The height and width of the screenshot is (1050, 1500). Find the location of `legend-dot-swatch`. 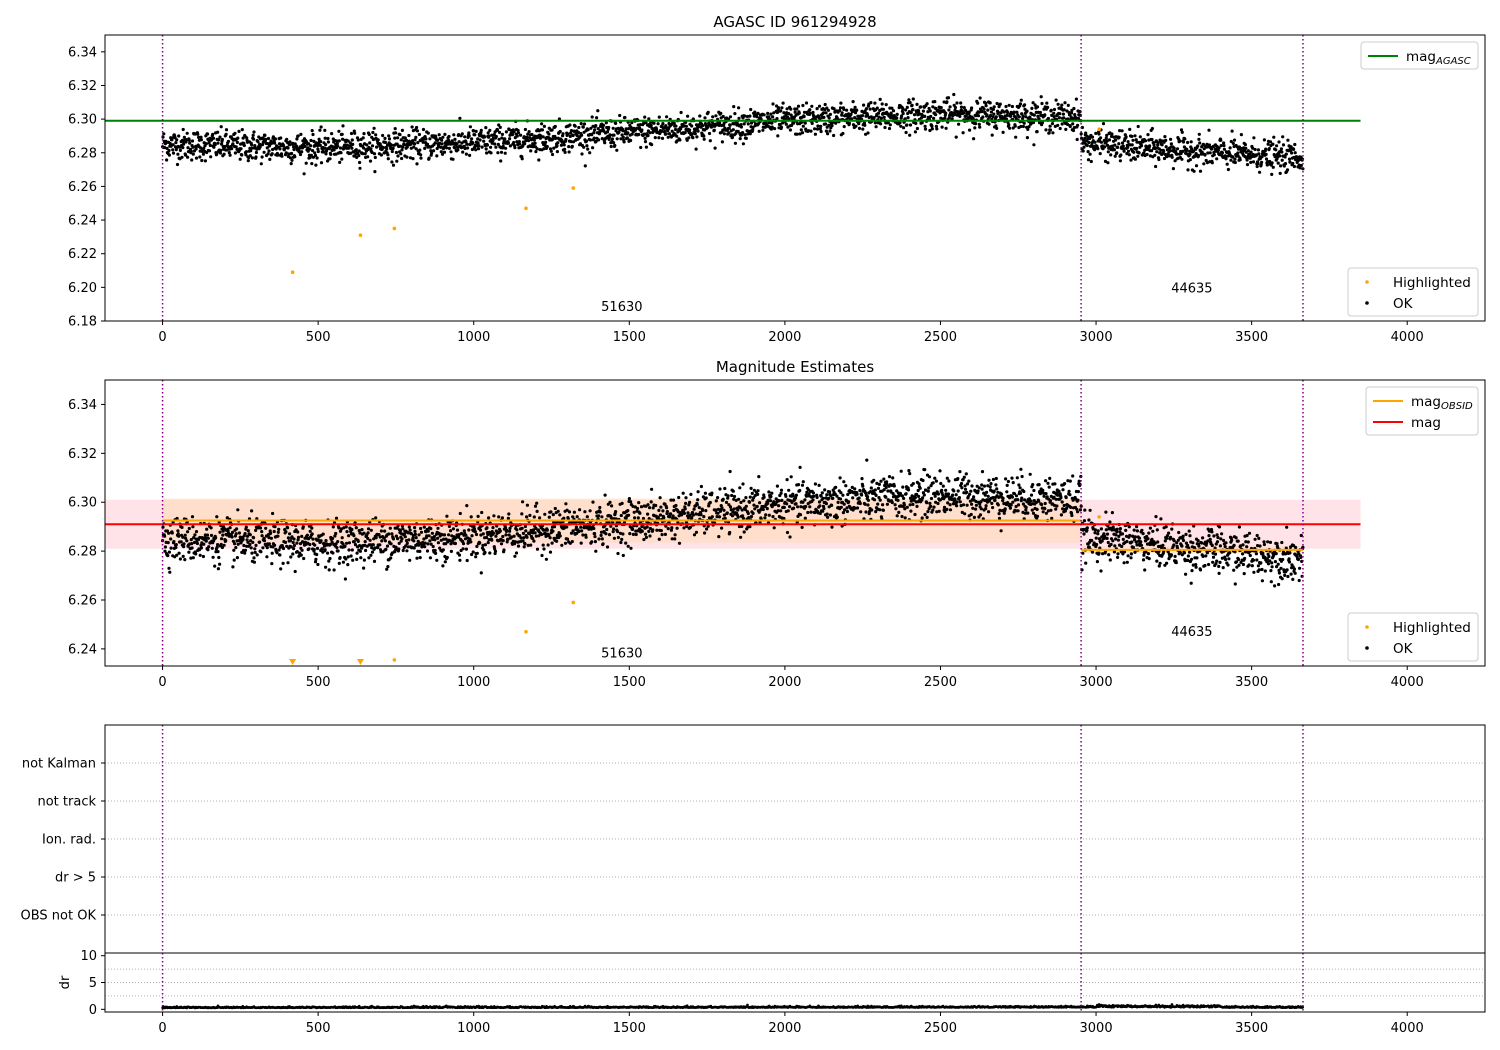

legend-dot-swatch is located at coordinates (1367, 303).